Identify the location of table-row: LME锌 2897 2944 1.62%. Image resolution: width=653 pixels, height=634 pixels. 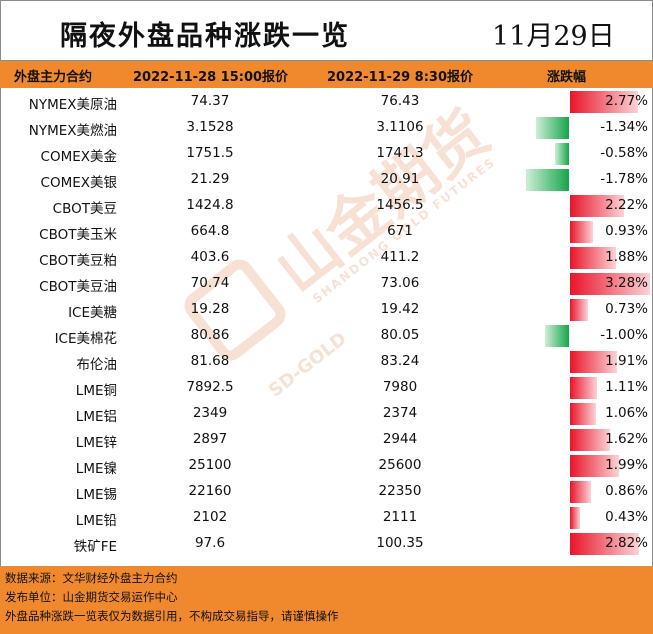
(326, 440).